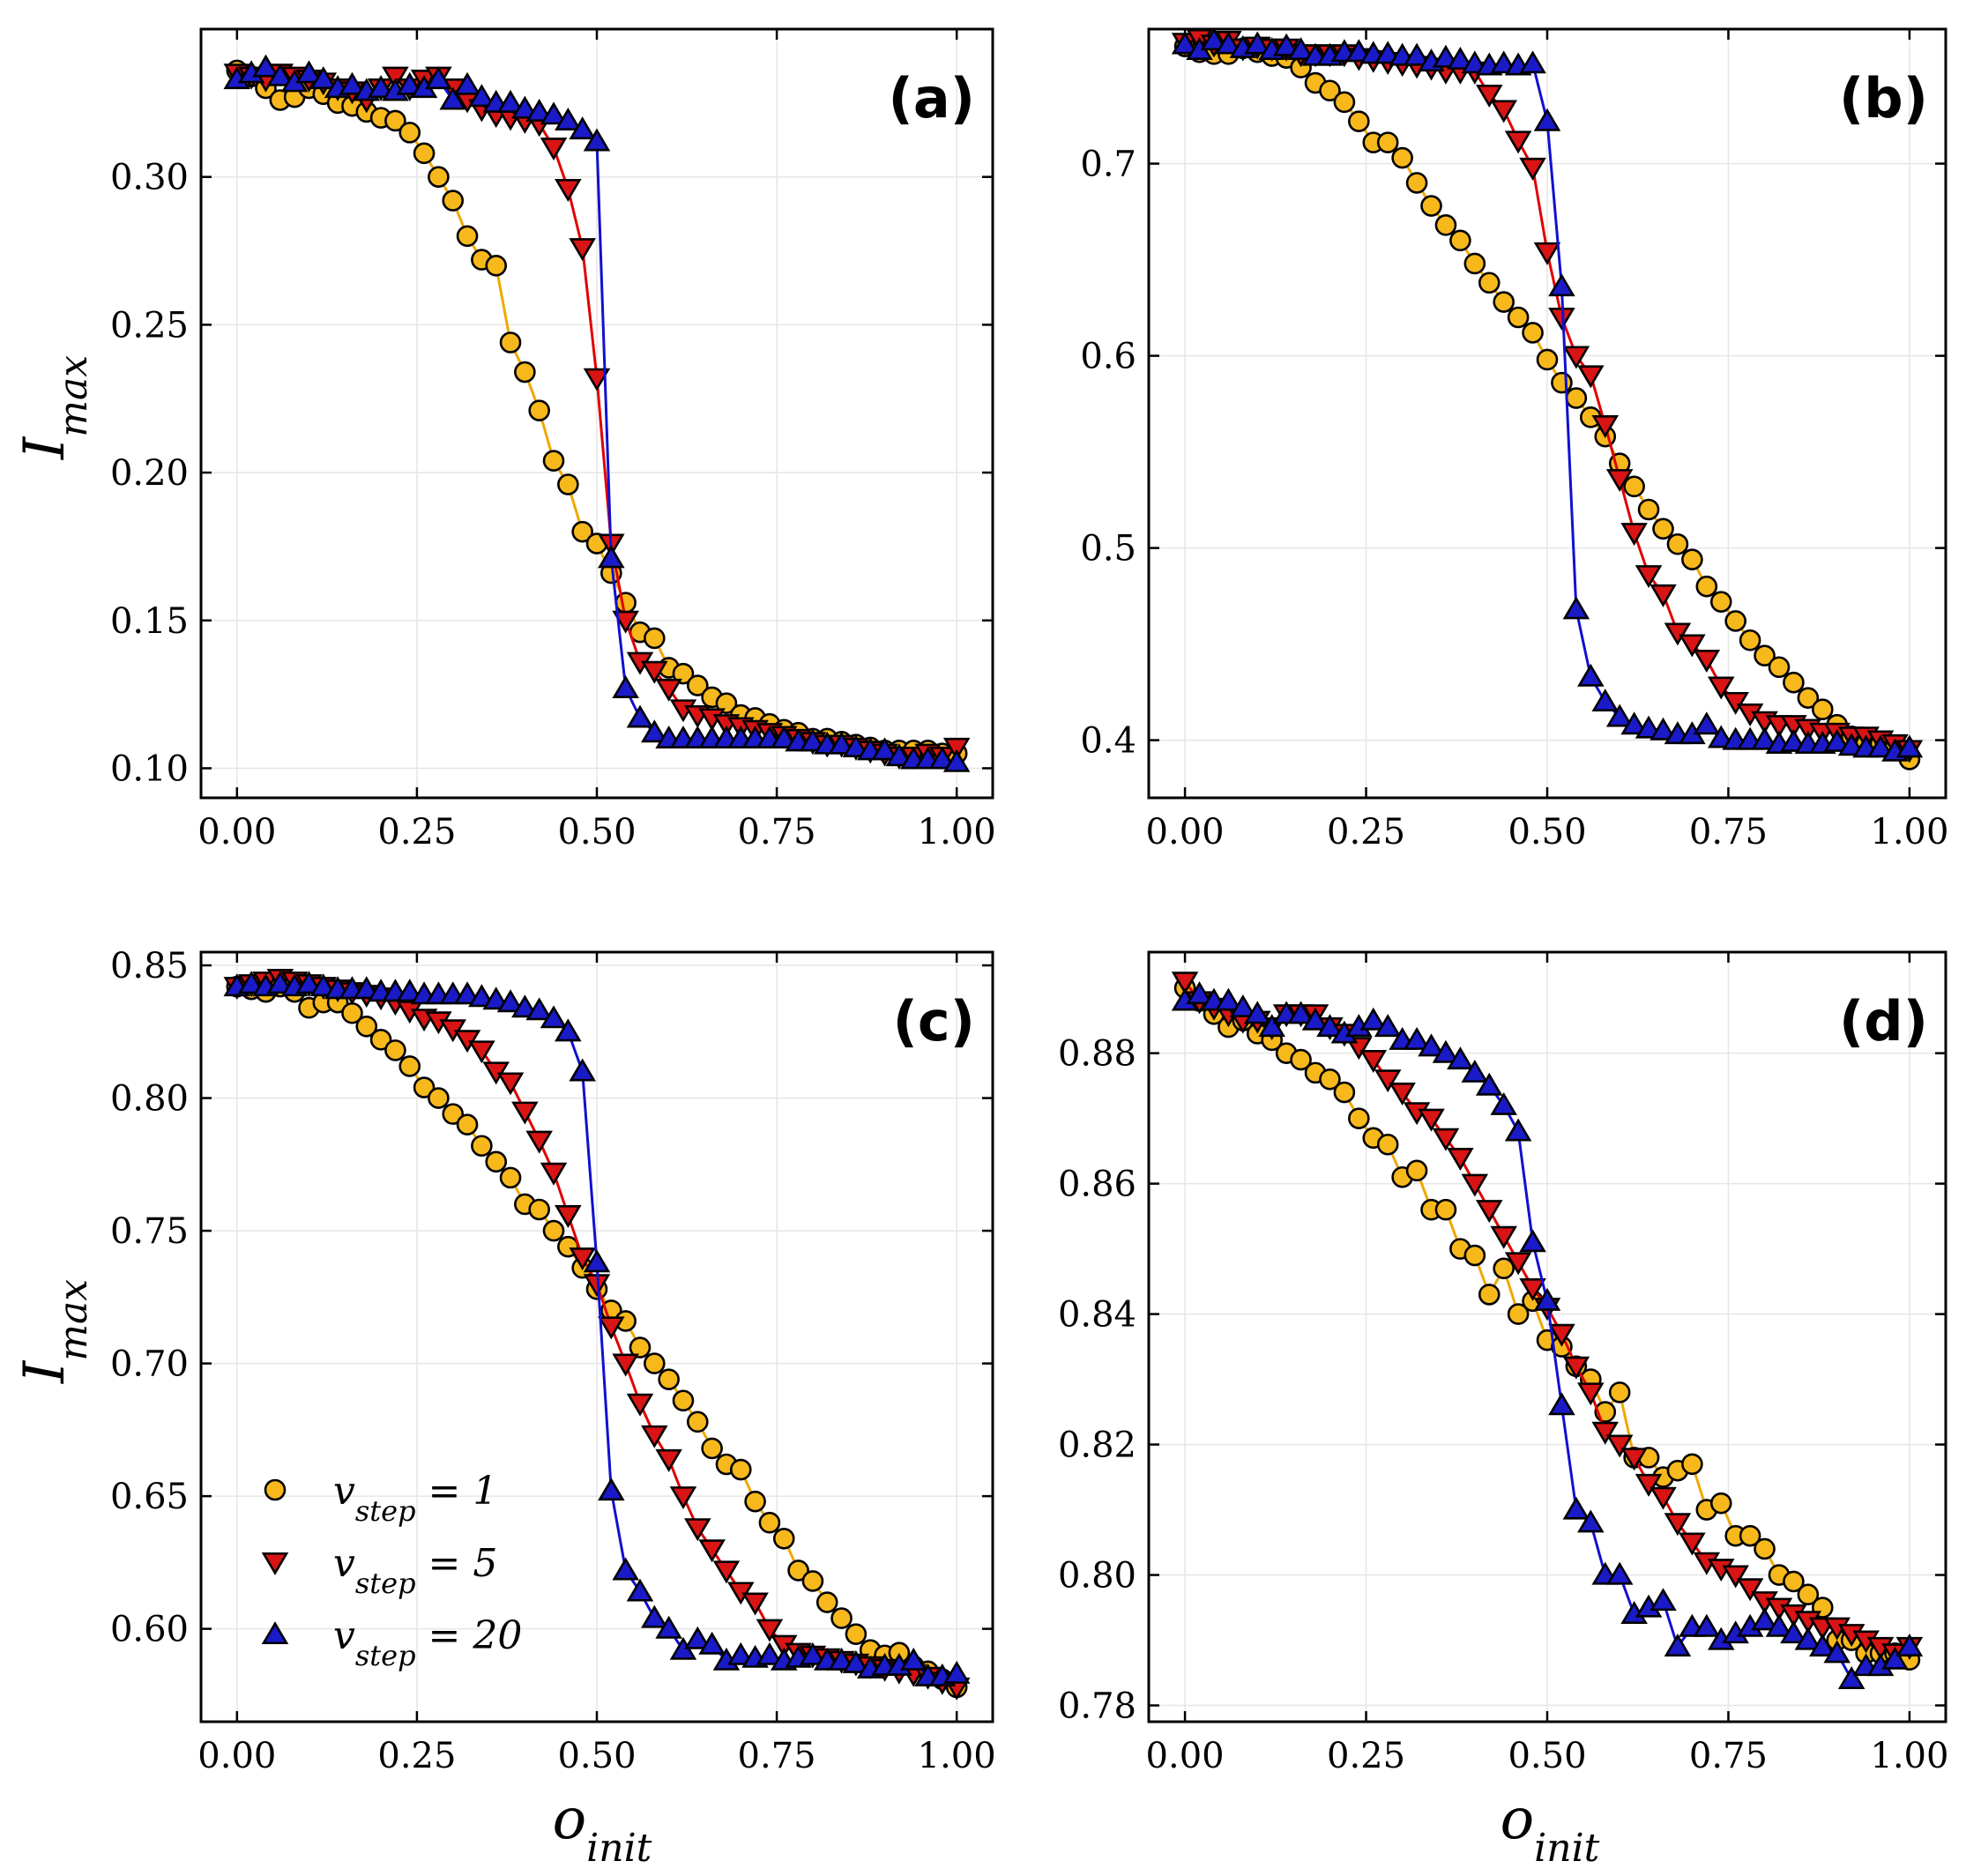  I want to click on panel-d-ytick-label-2: 0.82, so click(1097, 1446).